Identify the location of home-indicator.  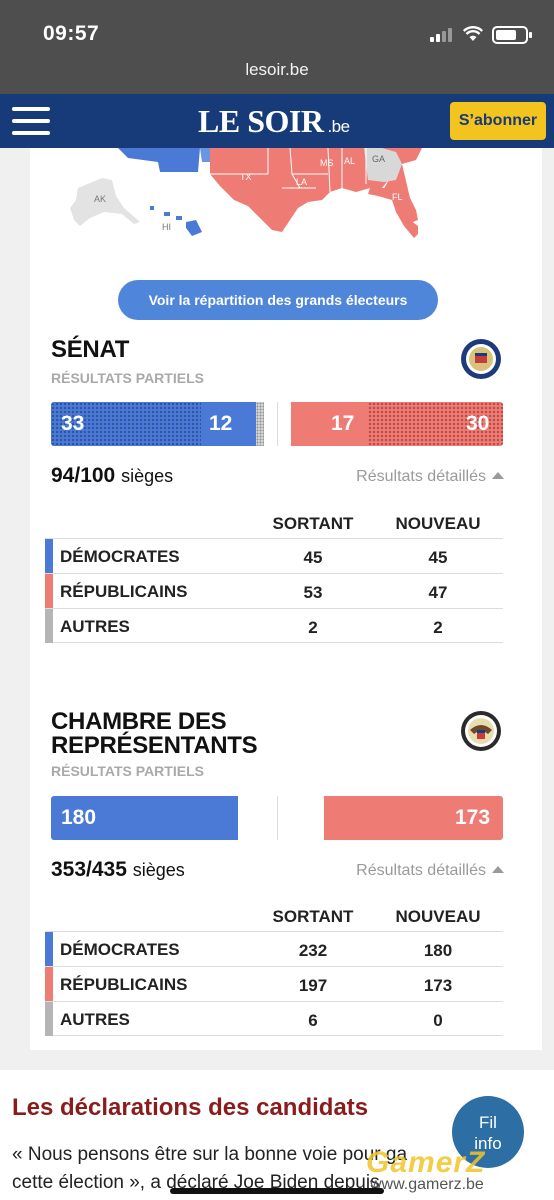
(277, 1191).